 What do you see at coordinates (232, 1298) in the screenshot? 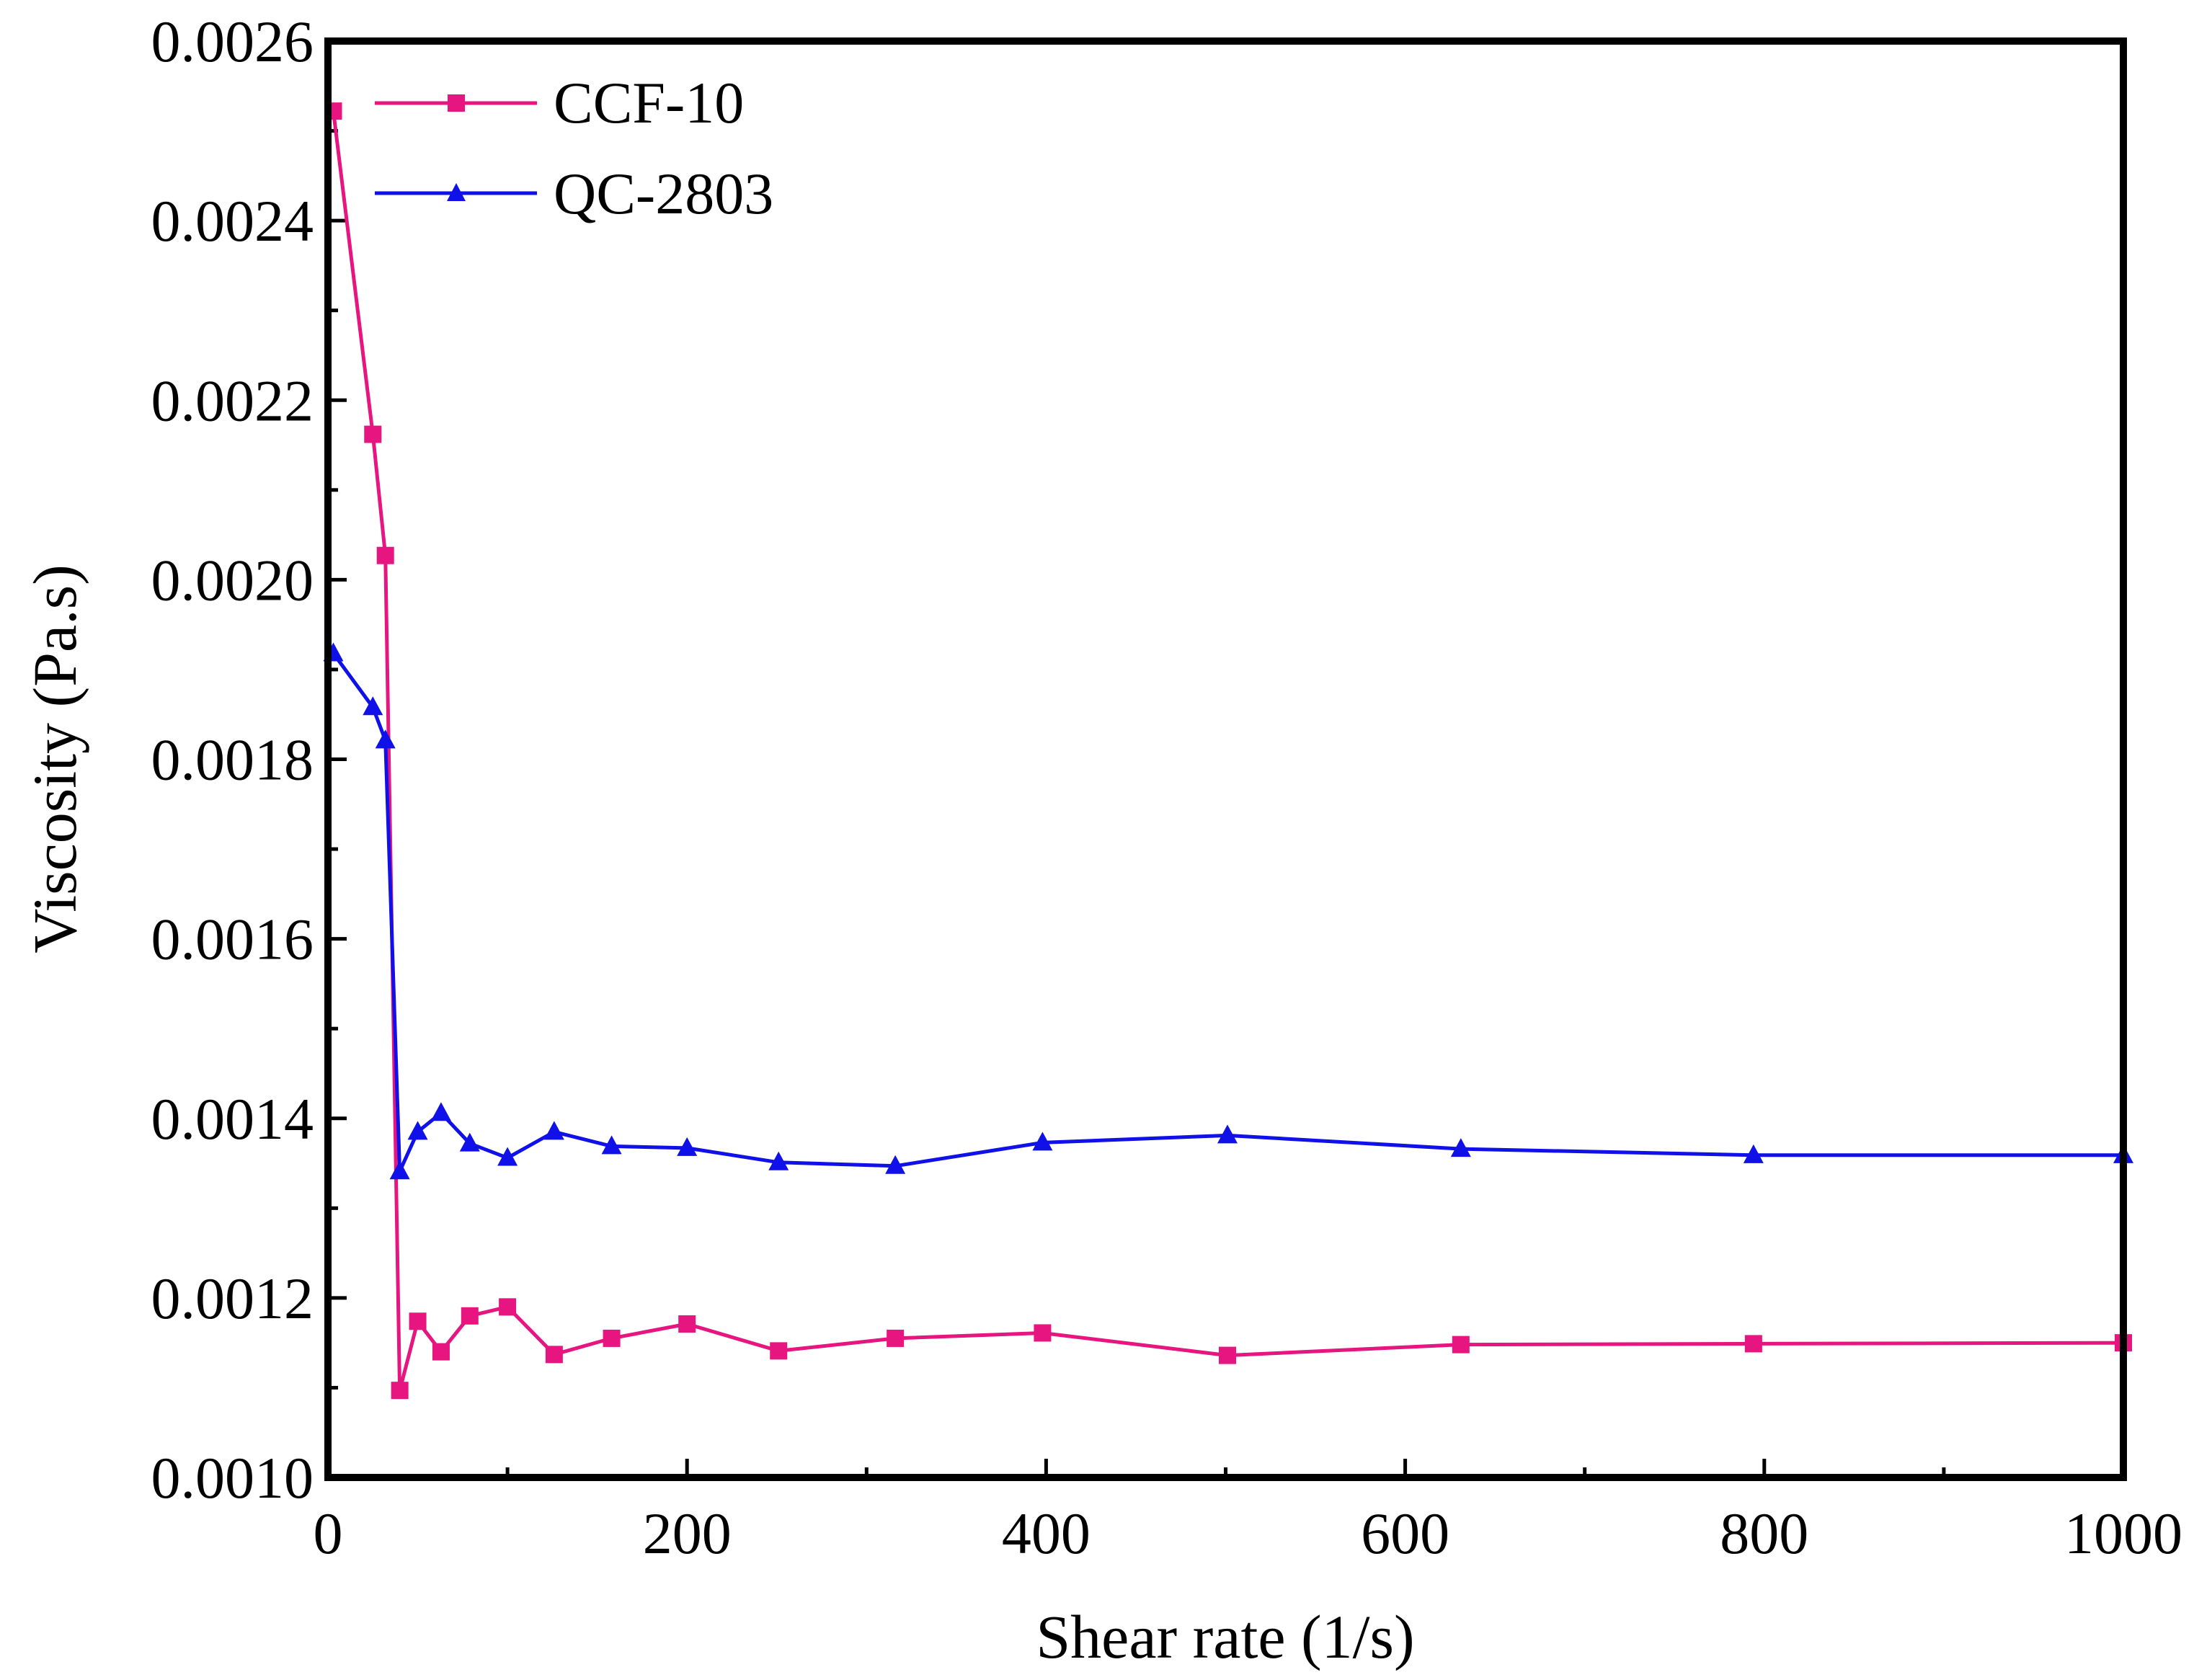
I see `y-tick-label: 0.0012` at bounding box center [232, 1298].